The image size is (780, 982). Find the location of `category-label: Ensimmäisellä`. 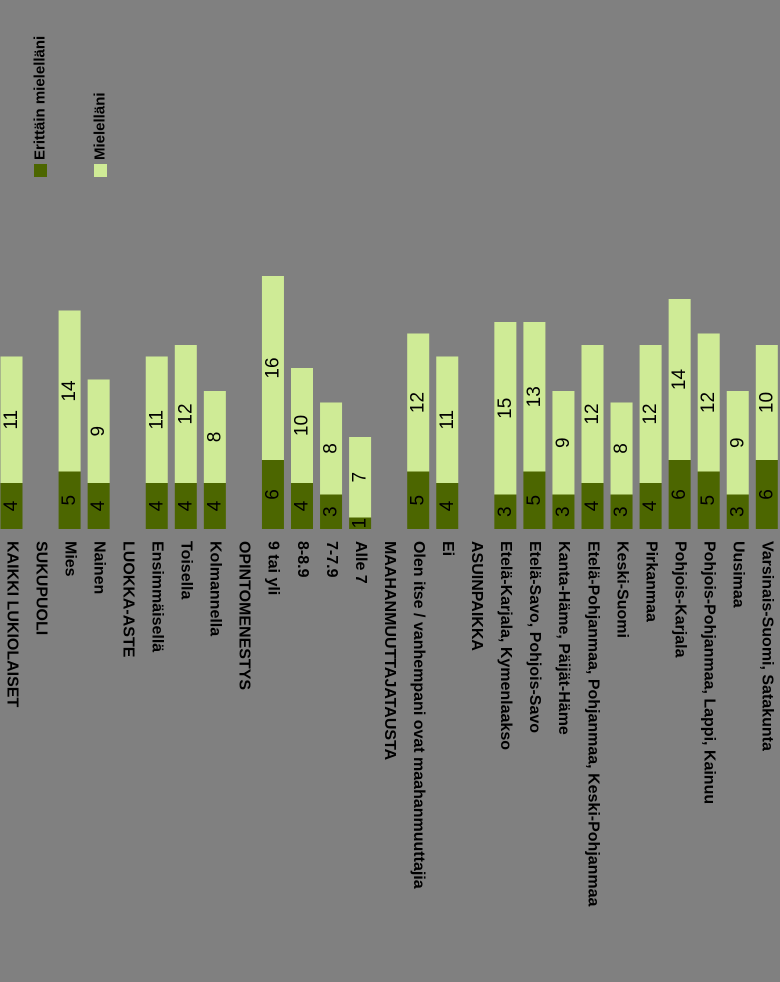

category-label: Ensimmäisellä is located at coordinates (157, 596).